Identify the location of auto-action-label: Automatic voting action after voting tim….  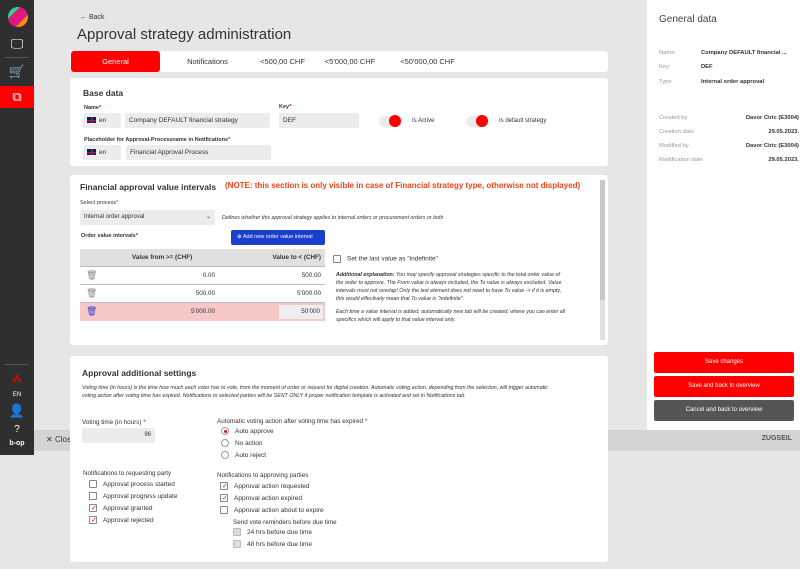
(292, 421).